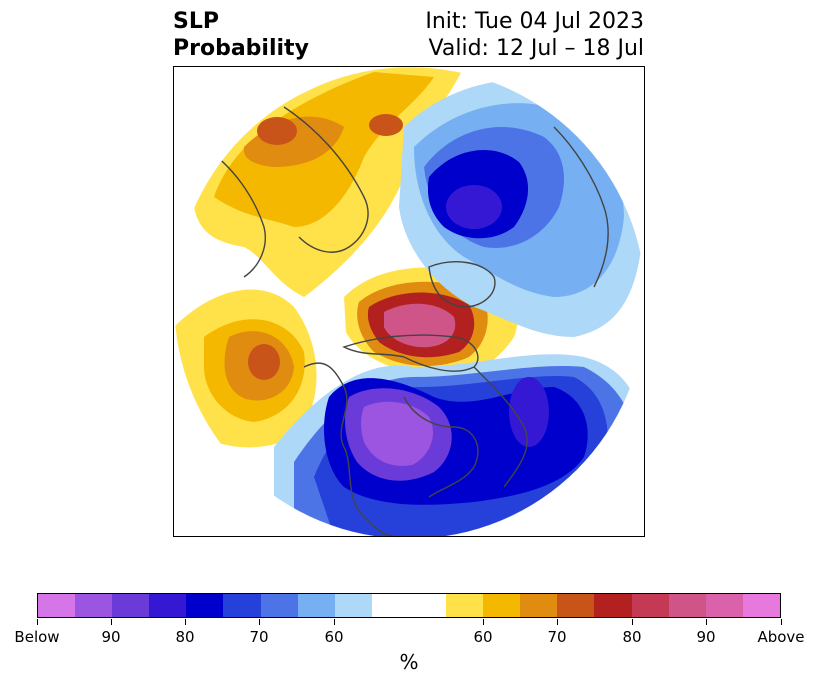 This screenshot has height=686, width=819. I want to click on arctic-below-core, so click(474, 207).